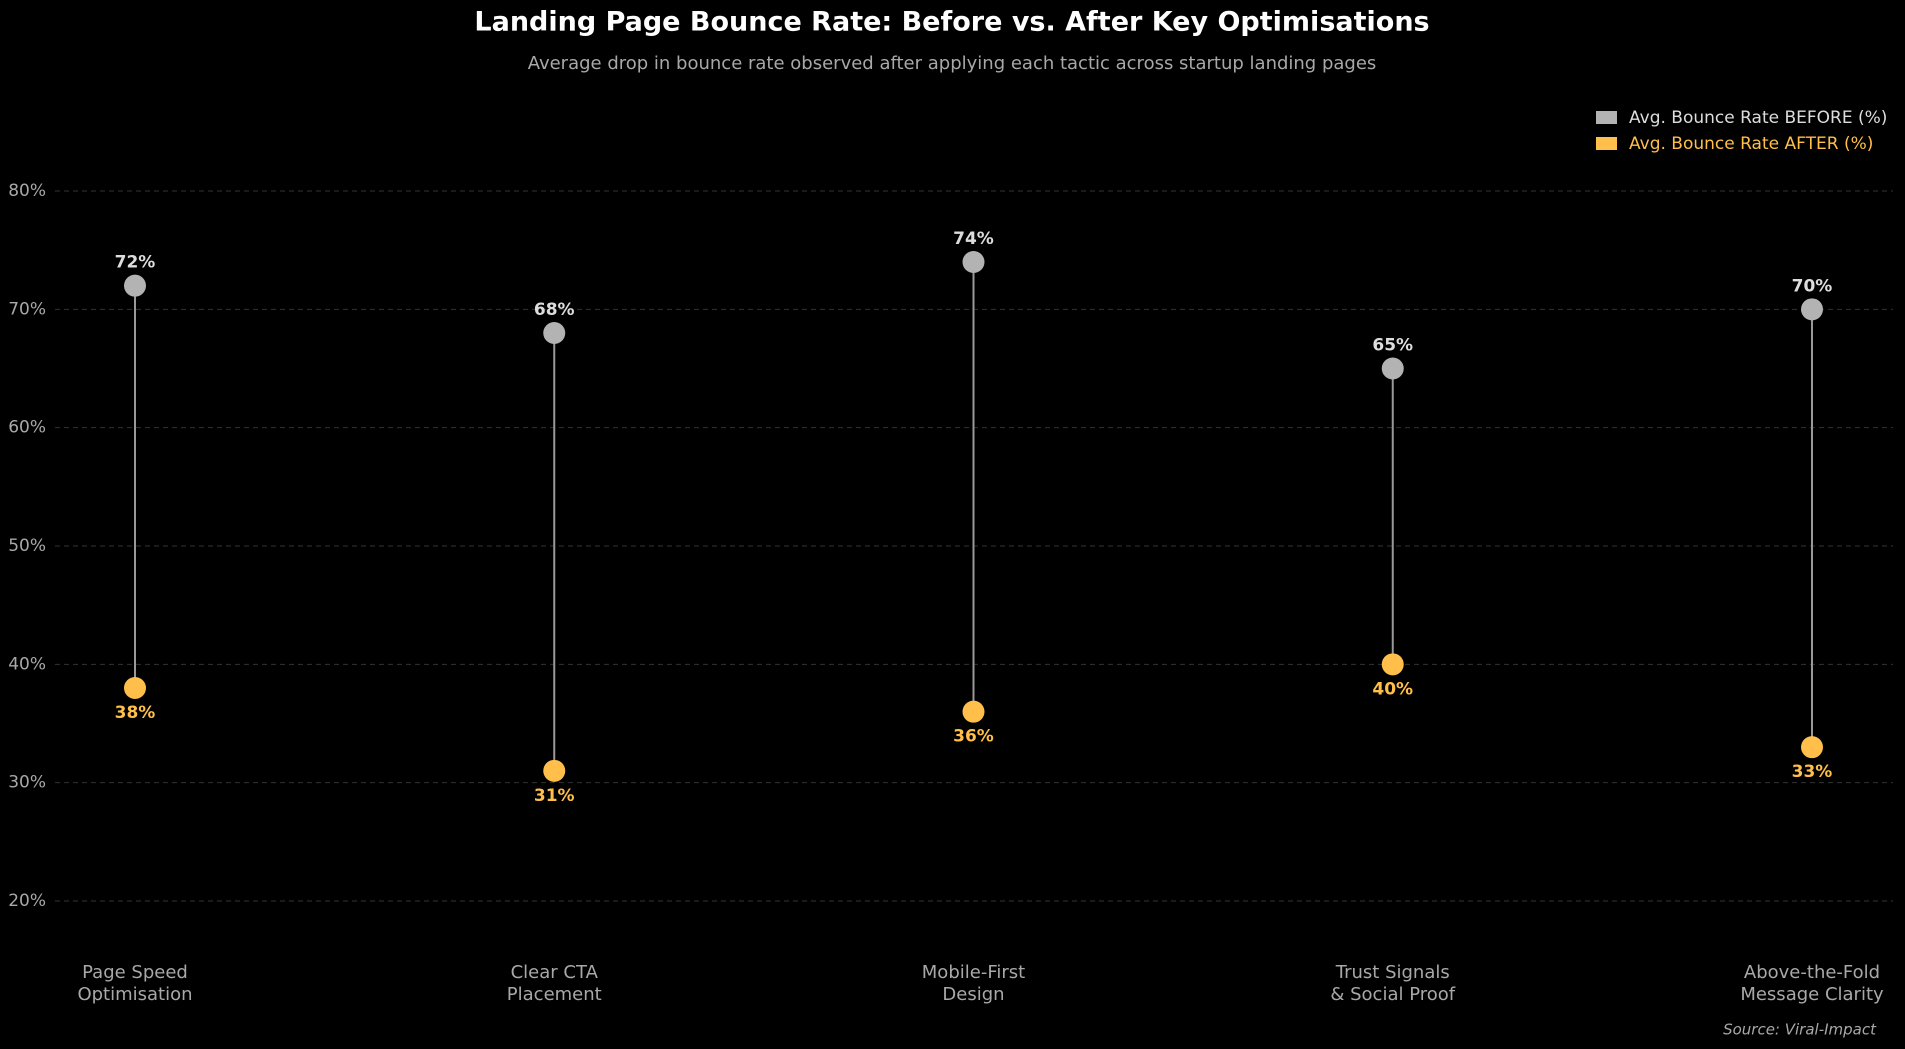  What do you see at coordinates (27, 309) in the screenshot?
I see `y-tick-label: 70%` at bounding box center [27, 309].